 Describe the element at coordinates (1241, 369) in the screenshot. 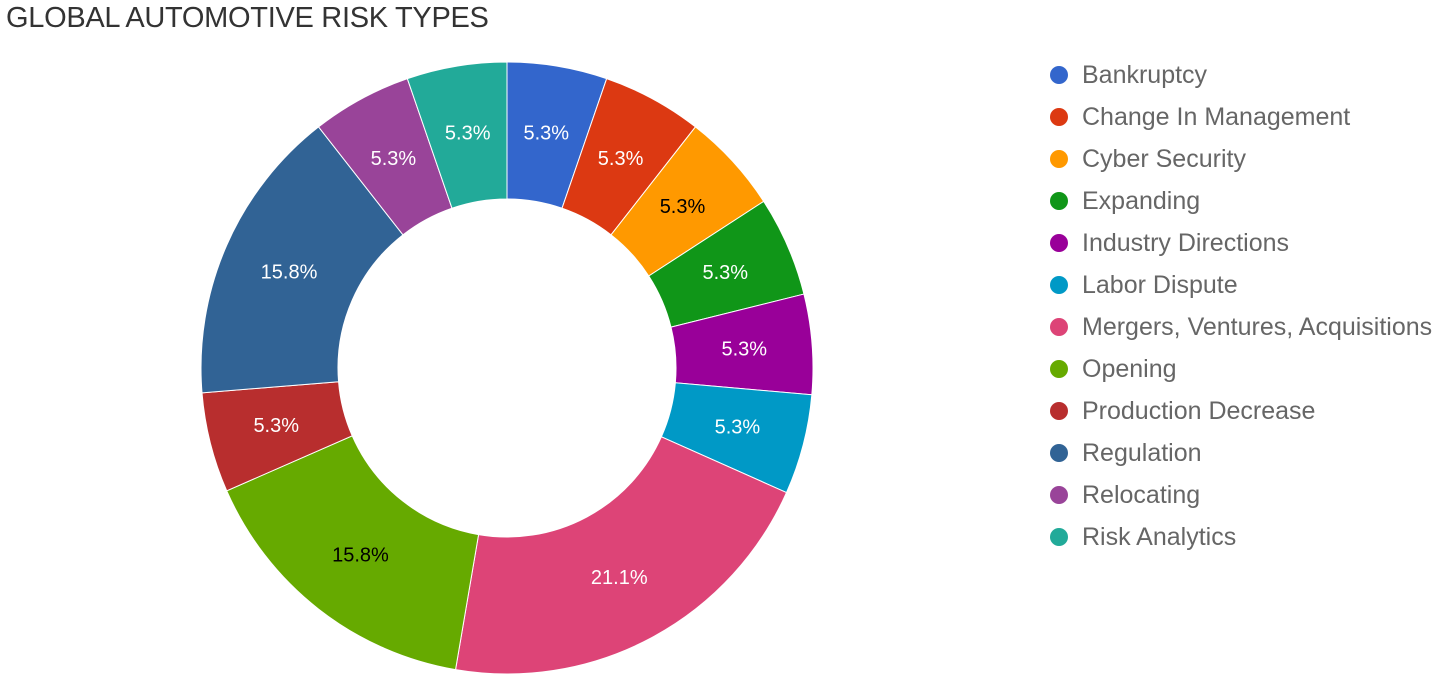

I see `legend-item-opening: Opening` at that location.